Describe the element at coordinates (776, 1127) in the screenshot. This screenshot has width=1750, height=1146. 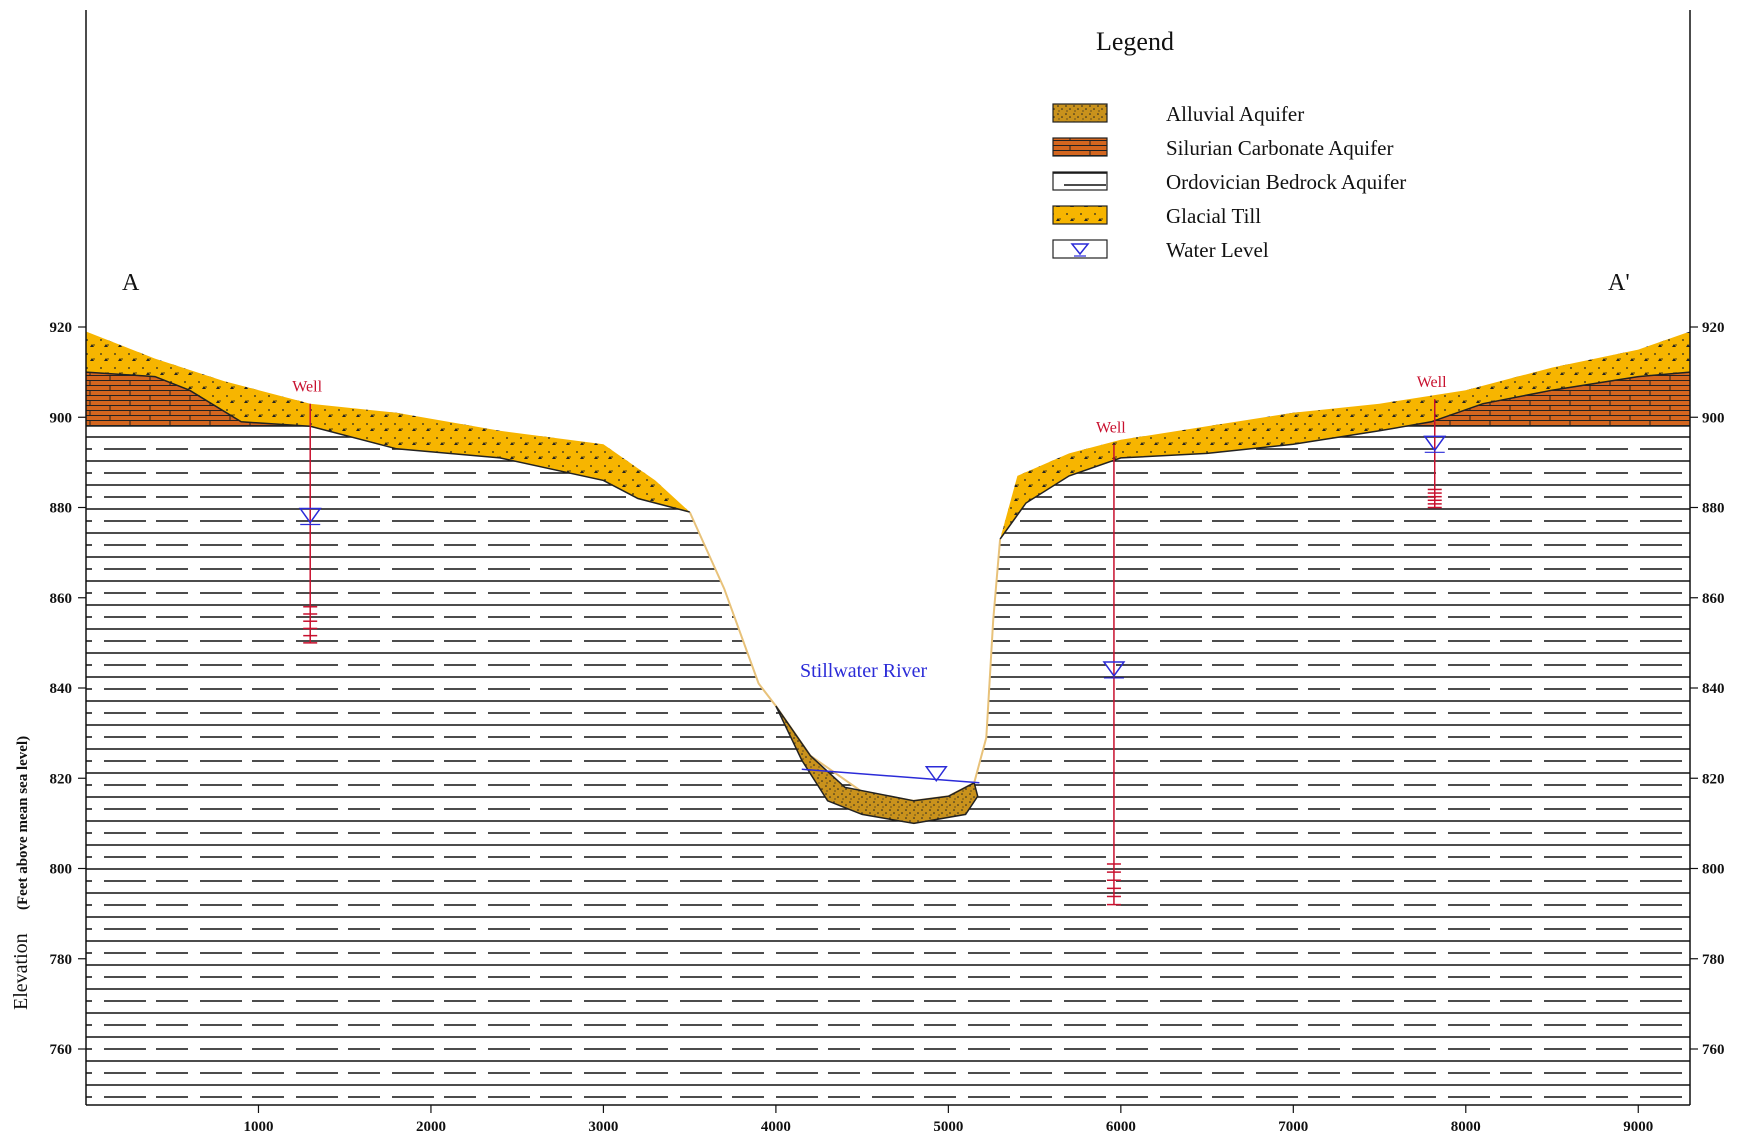
I see `x-tick-label: 4000` at that location.